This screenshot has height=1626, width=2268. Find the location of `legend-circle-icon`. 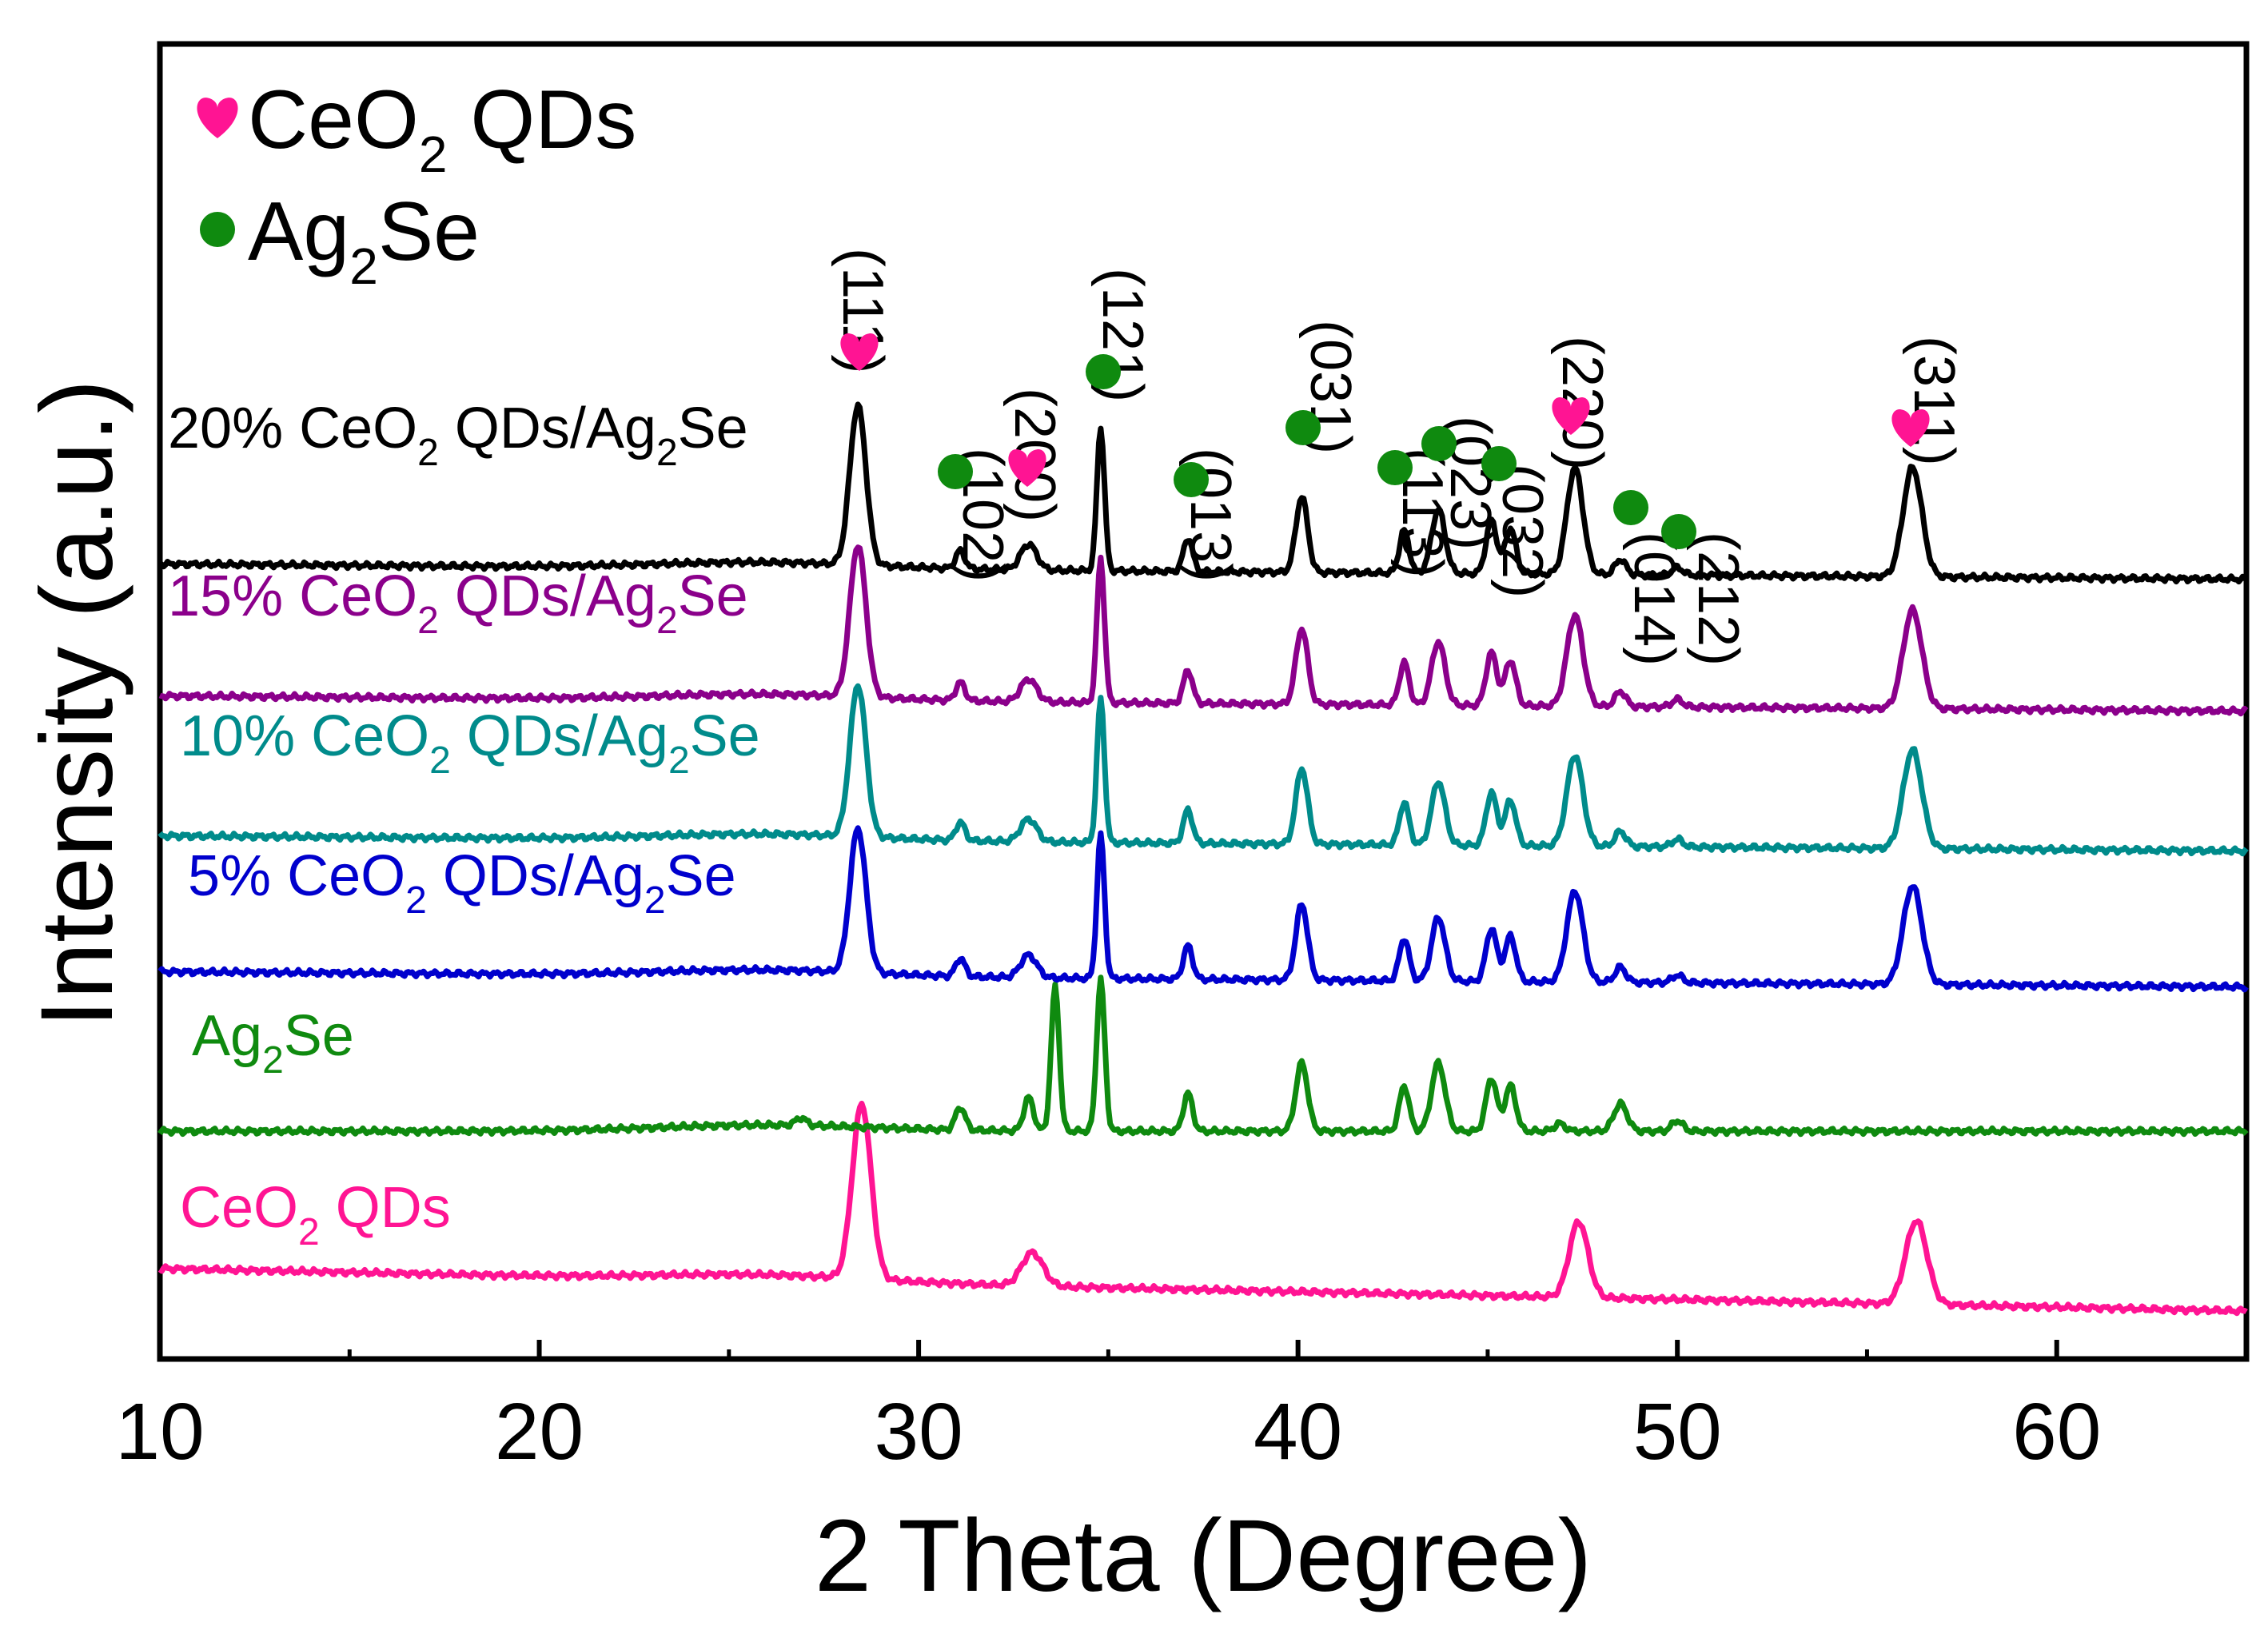

legend-circle-icon is located at coordinates (217, 229).